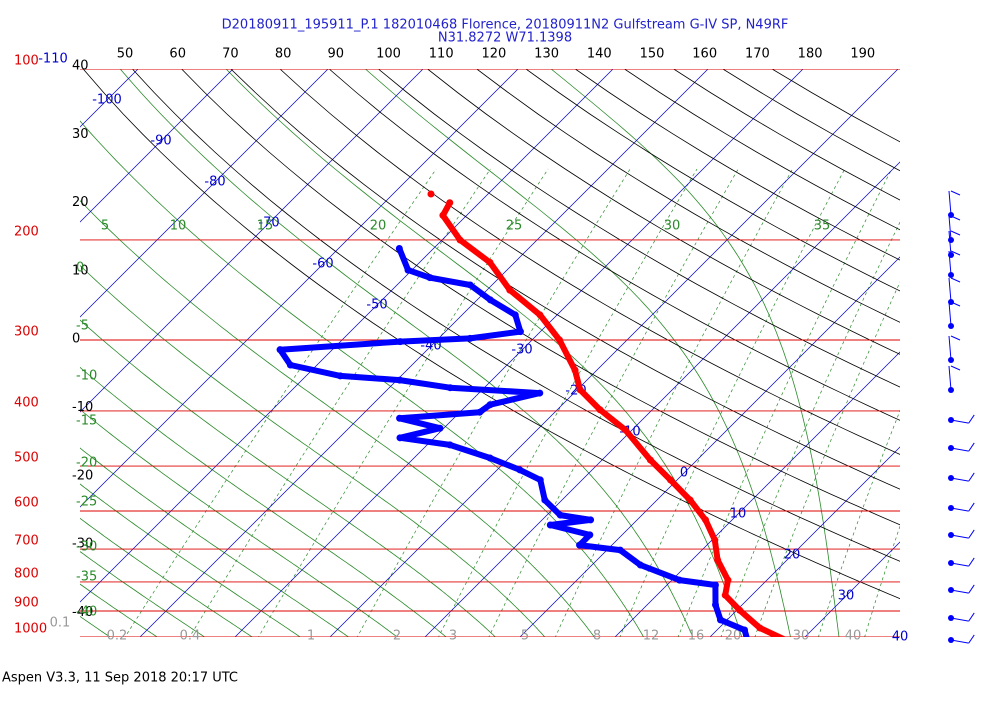 The width and height of the screenshot is (1000, 704). I want to click on pressure-tick-label: 800, so click(26, 573).